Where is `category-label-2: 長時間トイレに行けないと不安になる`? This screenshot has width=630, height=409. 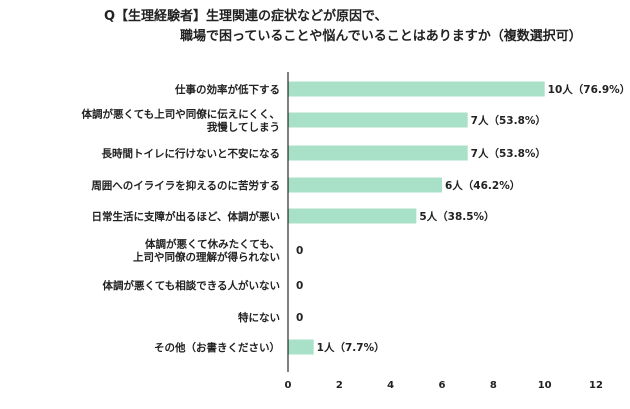
category-label-2: 長時間トイレに行けないと不安になる is located at coordinates (191, 153).